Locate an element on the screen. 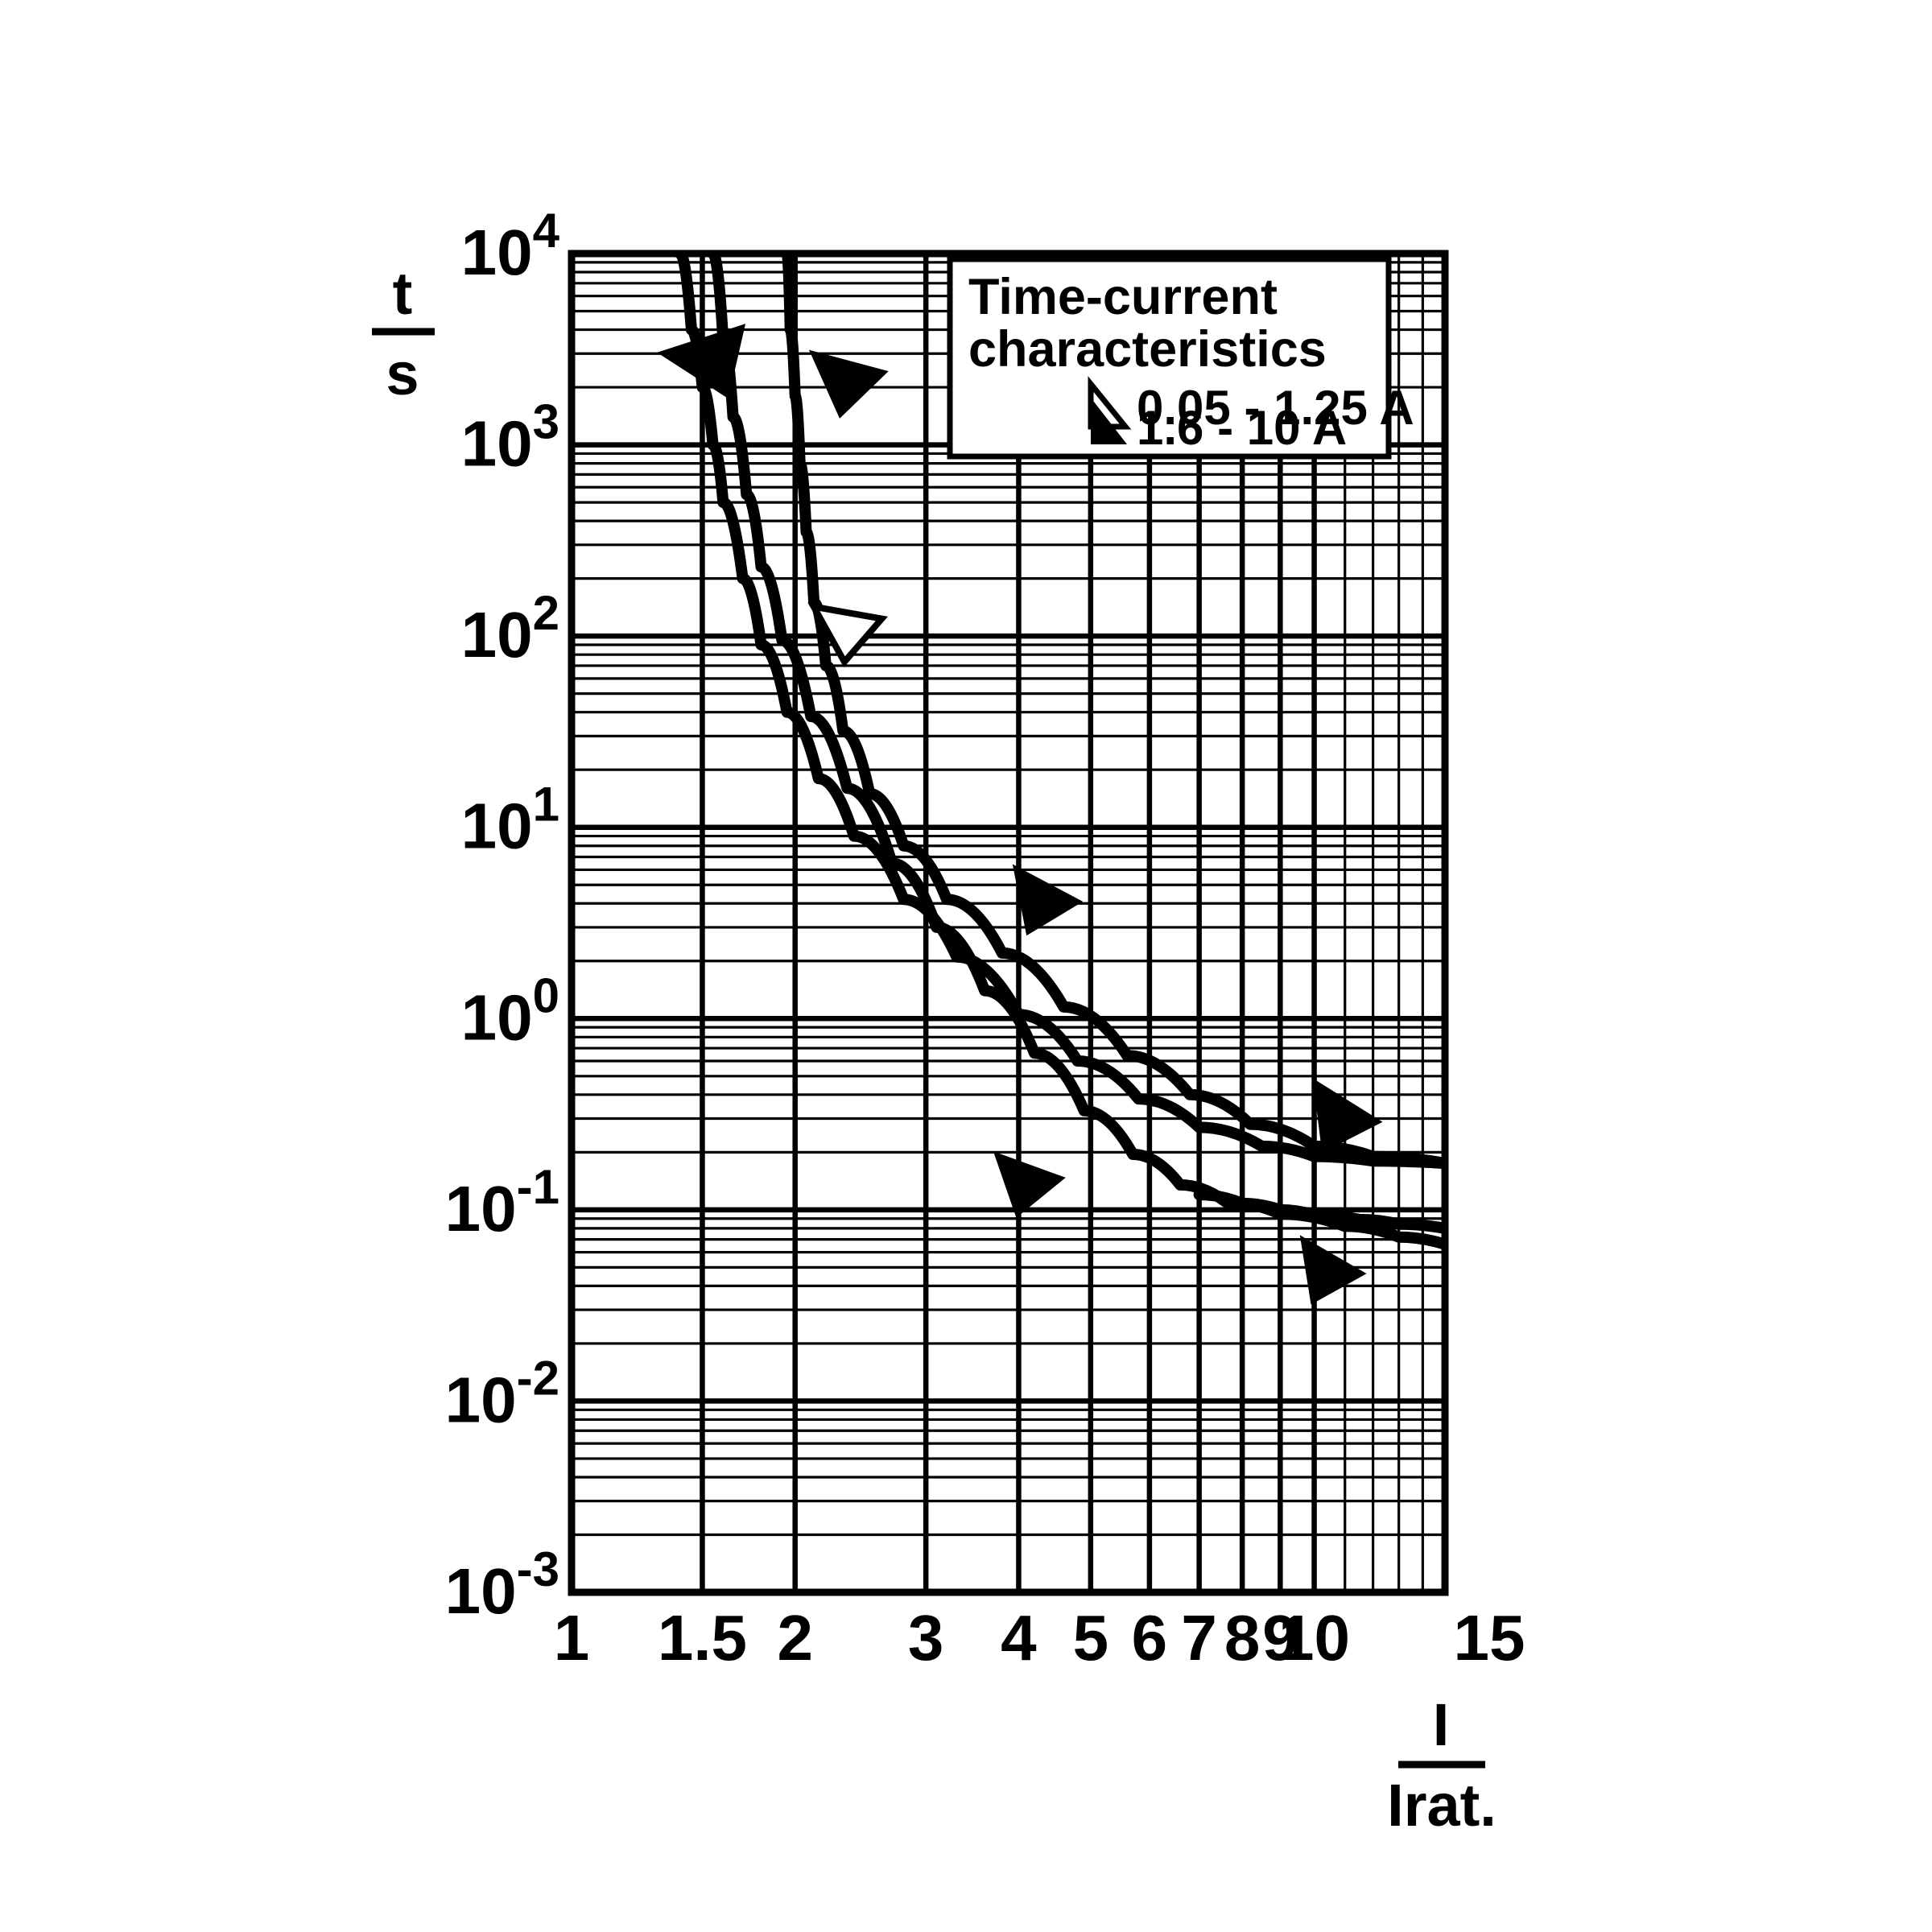 This screenshot has width=1932, height=1932. x-axis-title: I Irat. is located at coordinates (1441, 1765).